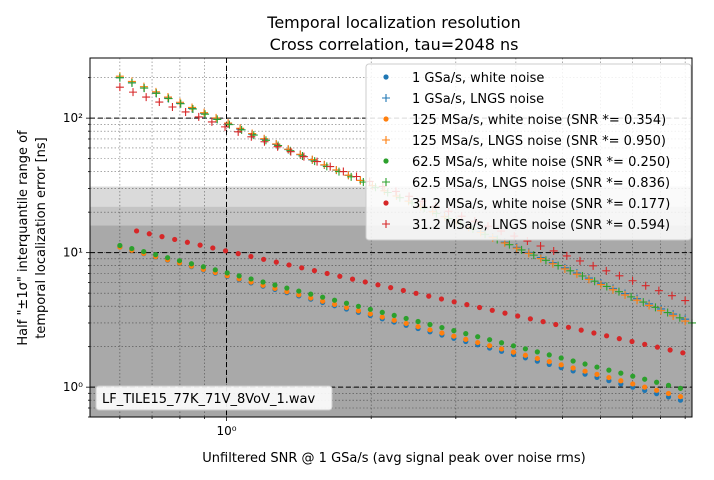 The image size is (714, 480). Describe the element at coordinates (539, 120) in the screenshot. I see `legend-label: 125 MSa/s, white noise (SNR *= 0.354)` at that location.